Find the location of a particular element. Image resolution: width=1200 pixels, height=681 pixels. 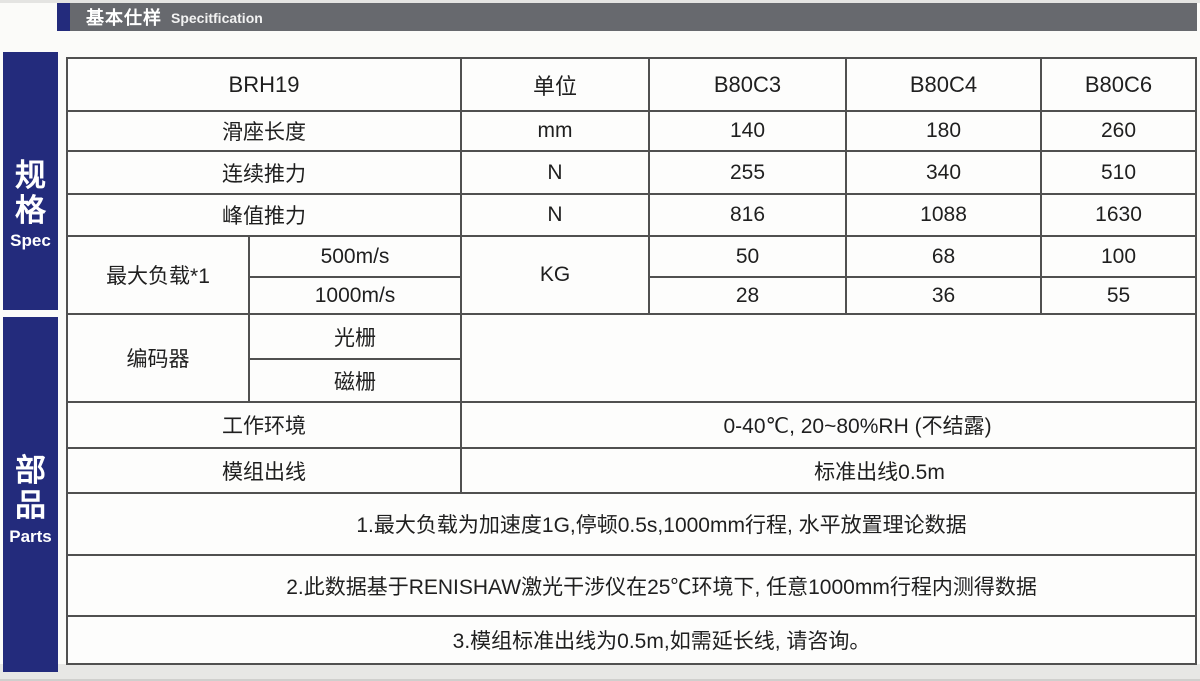

sidebar-section-parts: 部品 Parts is located at coordinates (30, 494).